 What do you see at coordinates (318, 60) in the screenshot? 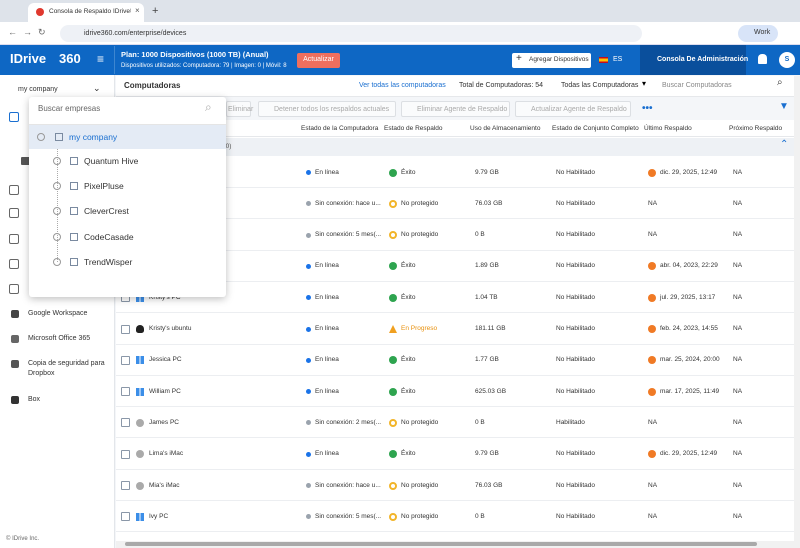
I see `upgrade-button: Actualizar` at bounding box center [318, 60].